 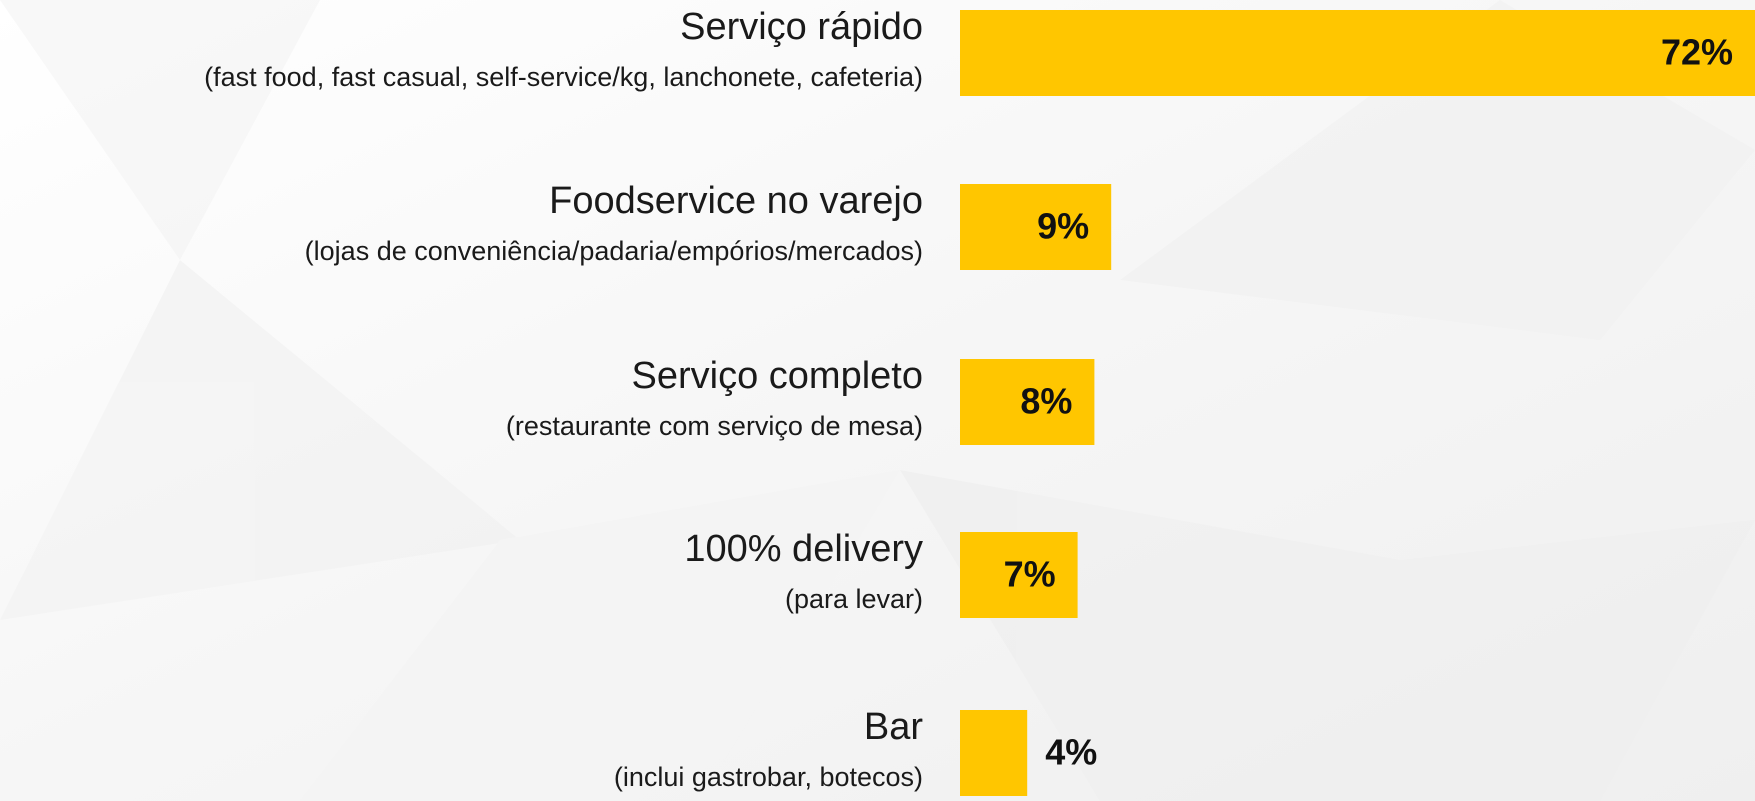 I want to click on value-label: 72%, so click(x=1697, y=52).